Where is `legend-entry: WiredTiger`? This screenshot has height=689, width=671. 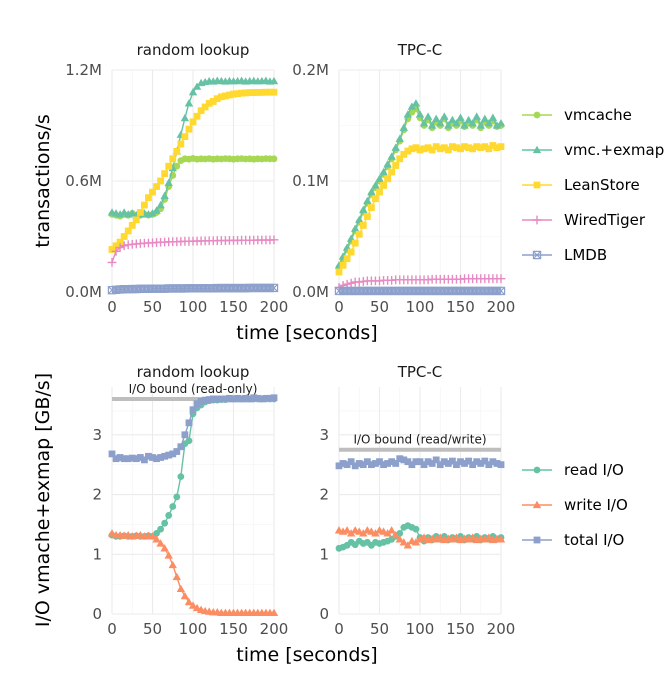
legend-entry: WiredTiger is located at coordinates (584, 220).